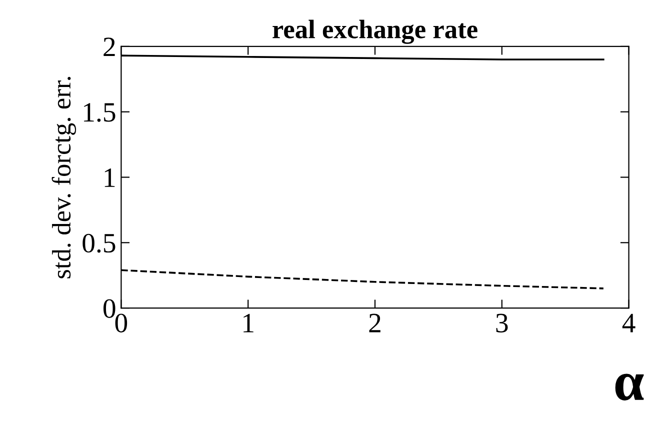 The height and width of the screenshot is (422, 655). What do you see at coordinates (375, 32) in the screenshot?
I see `chart-title: real exchange rate` at bounding box center [375, 32].